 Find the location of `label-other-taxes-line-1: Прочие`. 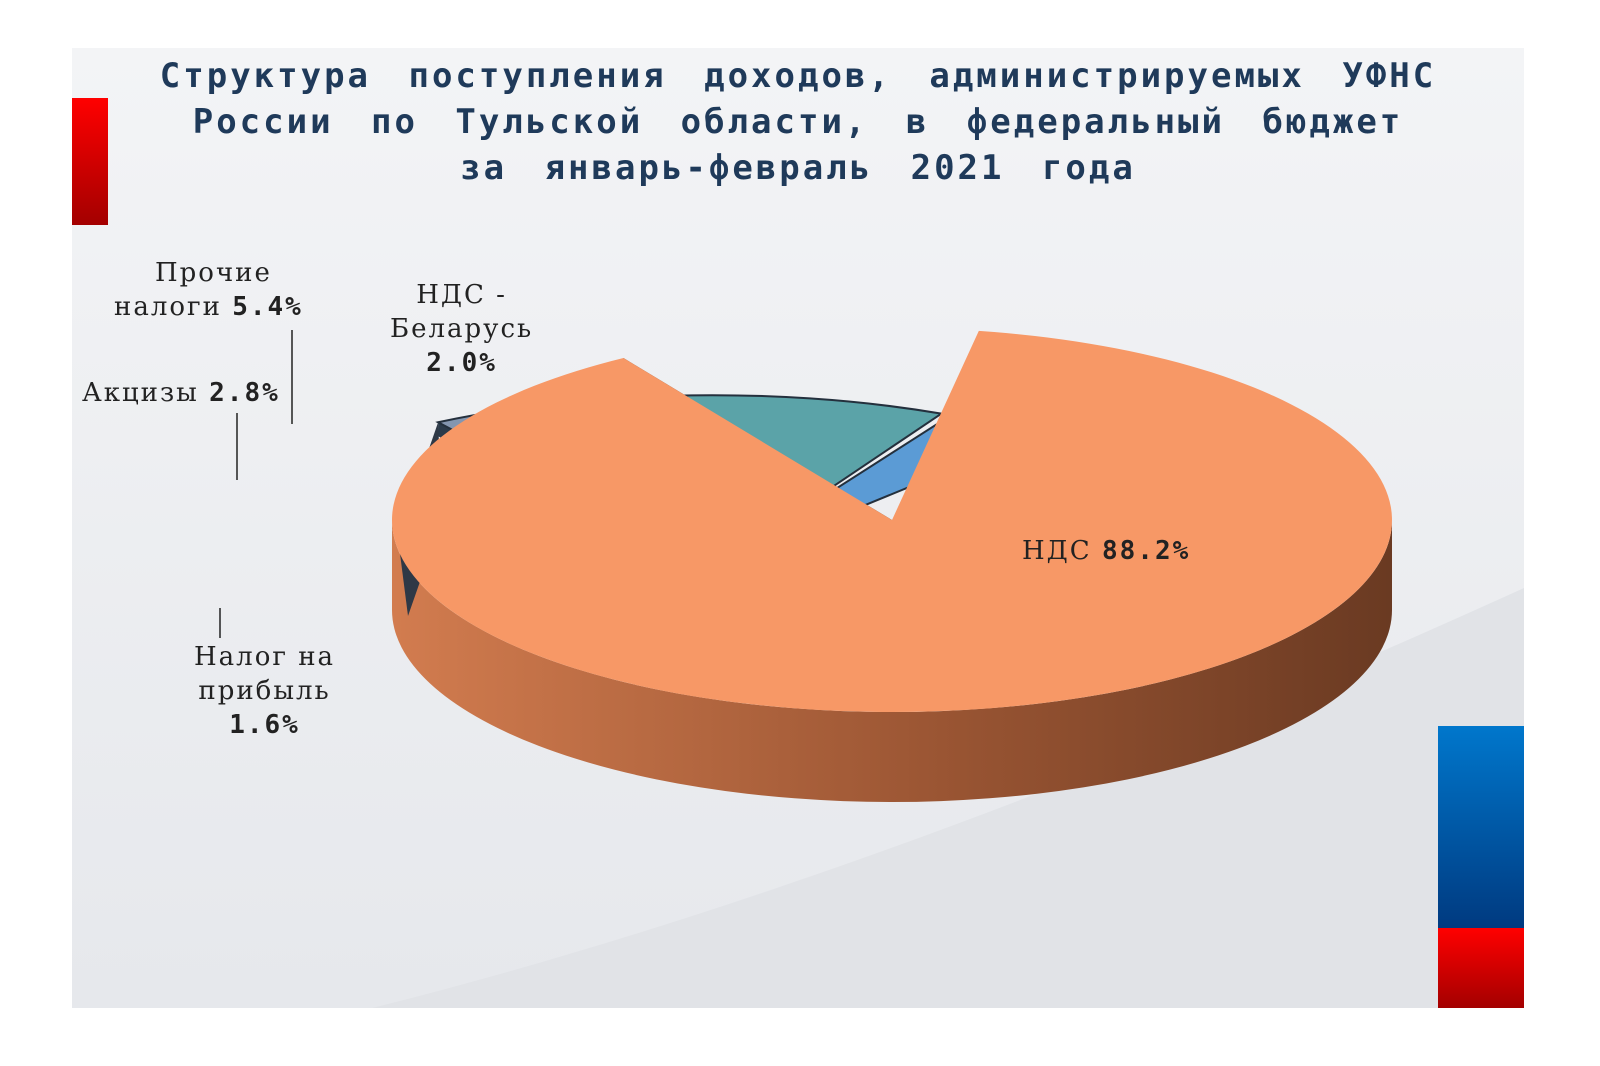

label-other-taxes-line-1: Прочие is located at coordinates (213, 273).